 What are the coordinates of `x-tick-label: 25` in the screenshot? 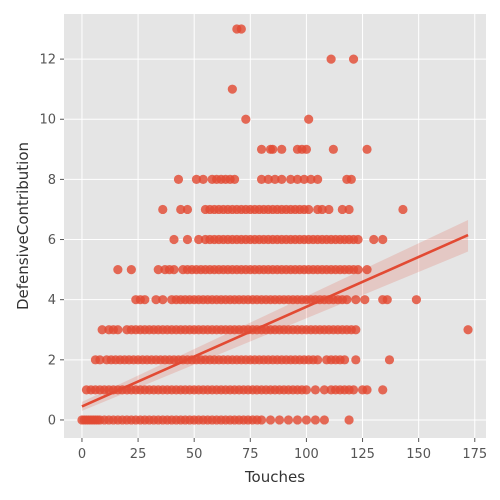 It's located at (138, 454).